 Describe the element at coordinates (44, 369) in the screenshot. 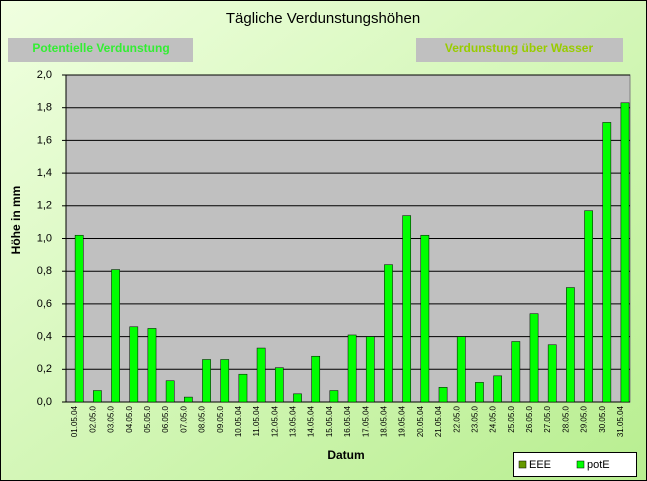

I see `y-tick-label: 0,2` at that location.